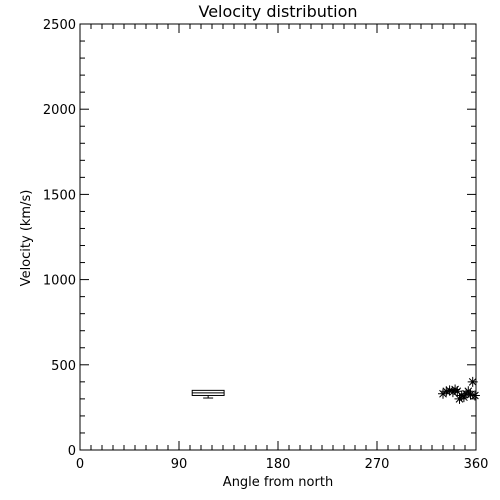 Image resolution: width=500 pixels, height=500 pixels. I want to click on y-tick-label: 500, so click(63, 366).